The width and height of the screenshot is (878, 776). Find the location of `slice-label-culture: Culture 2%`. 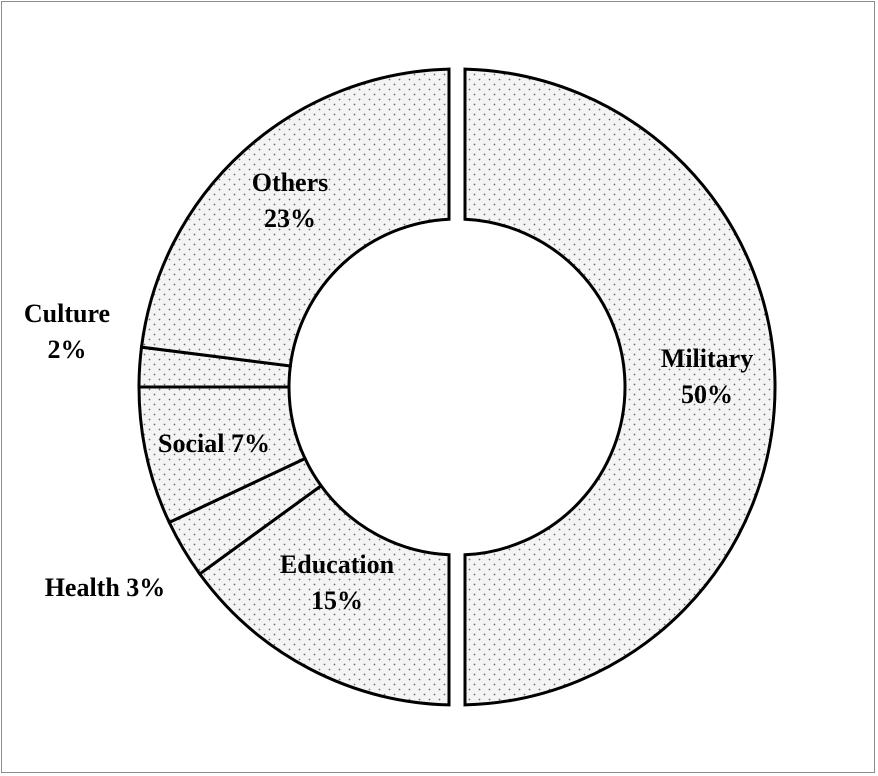

slice-label-culture: Culture 2% is located at coordinates (67, 331).